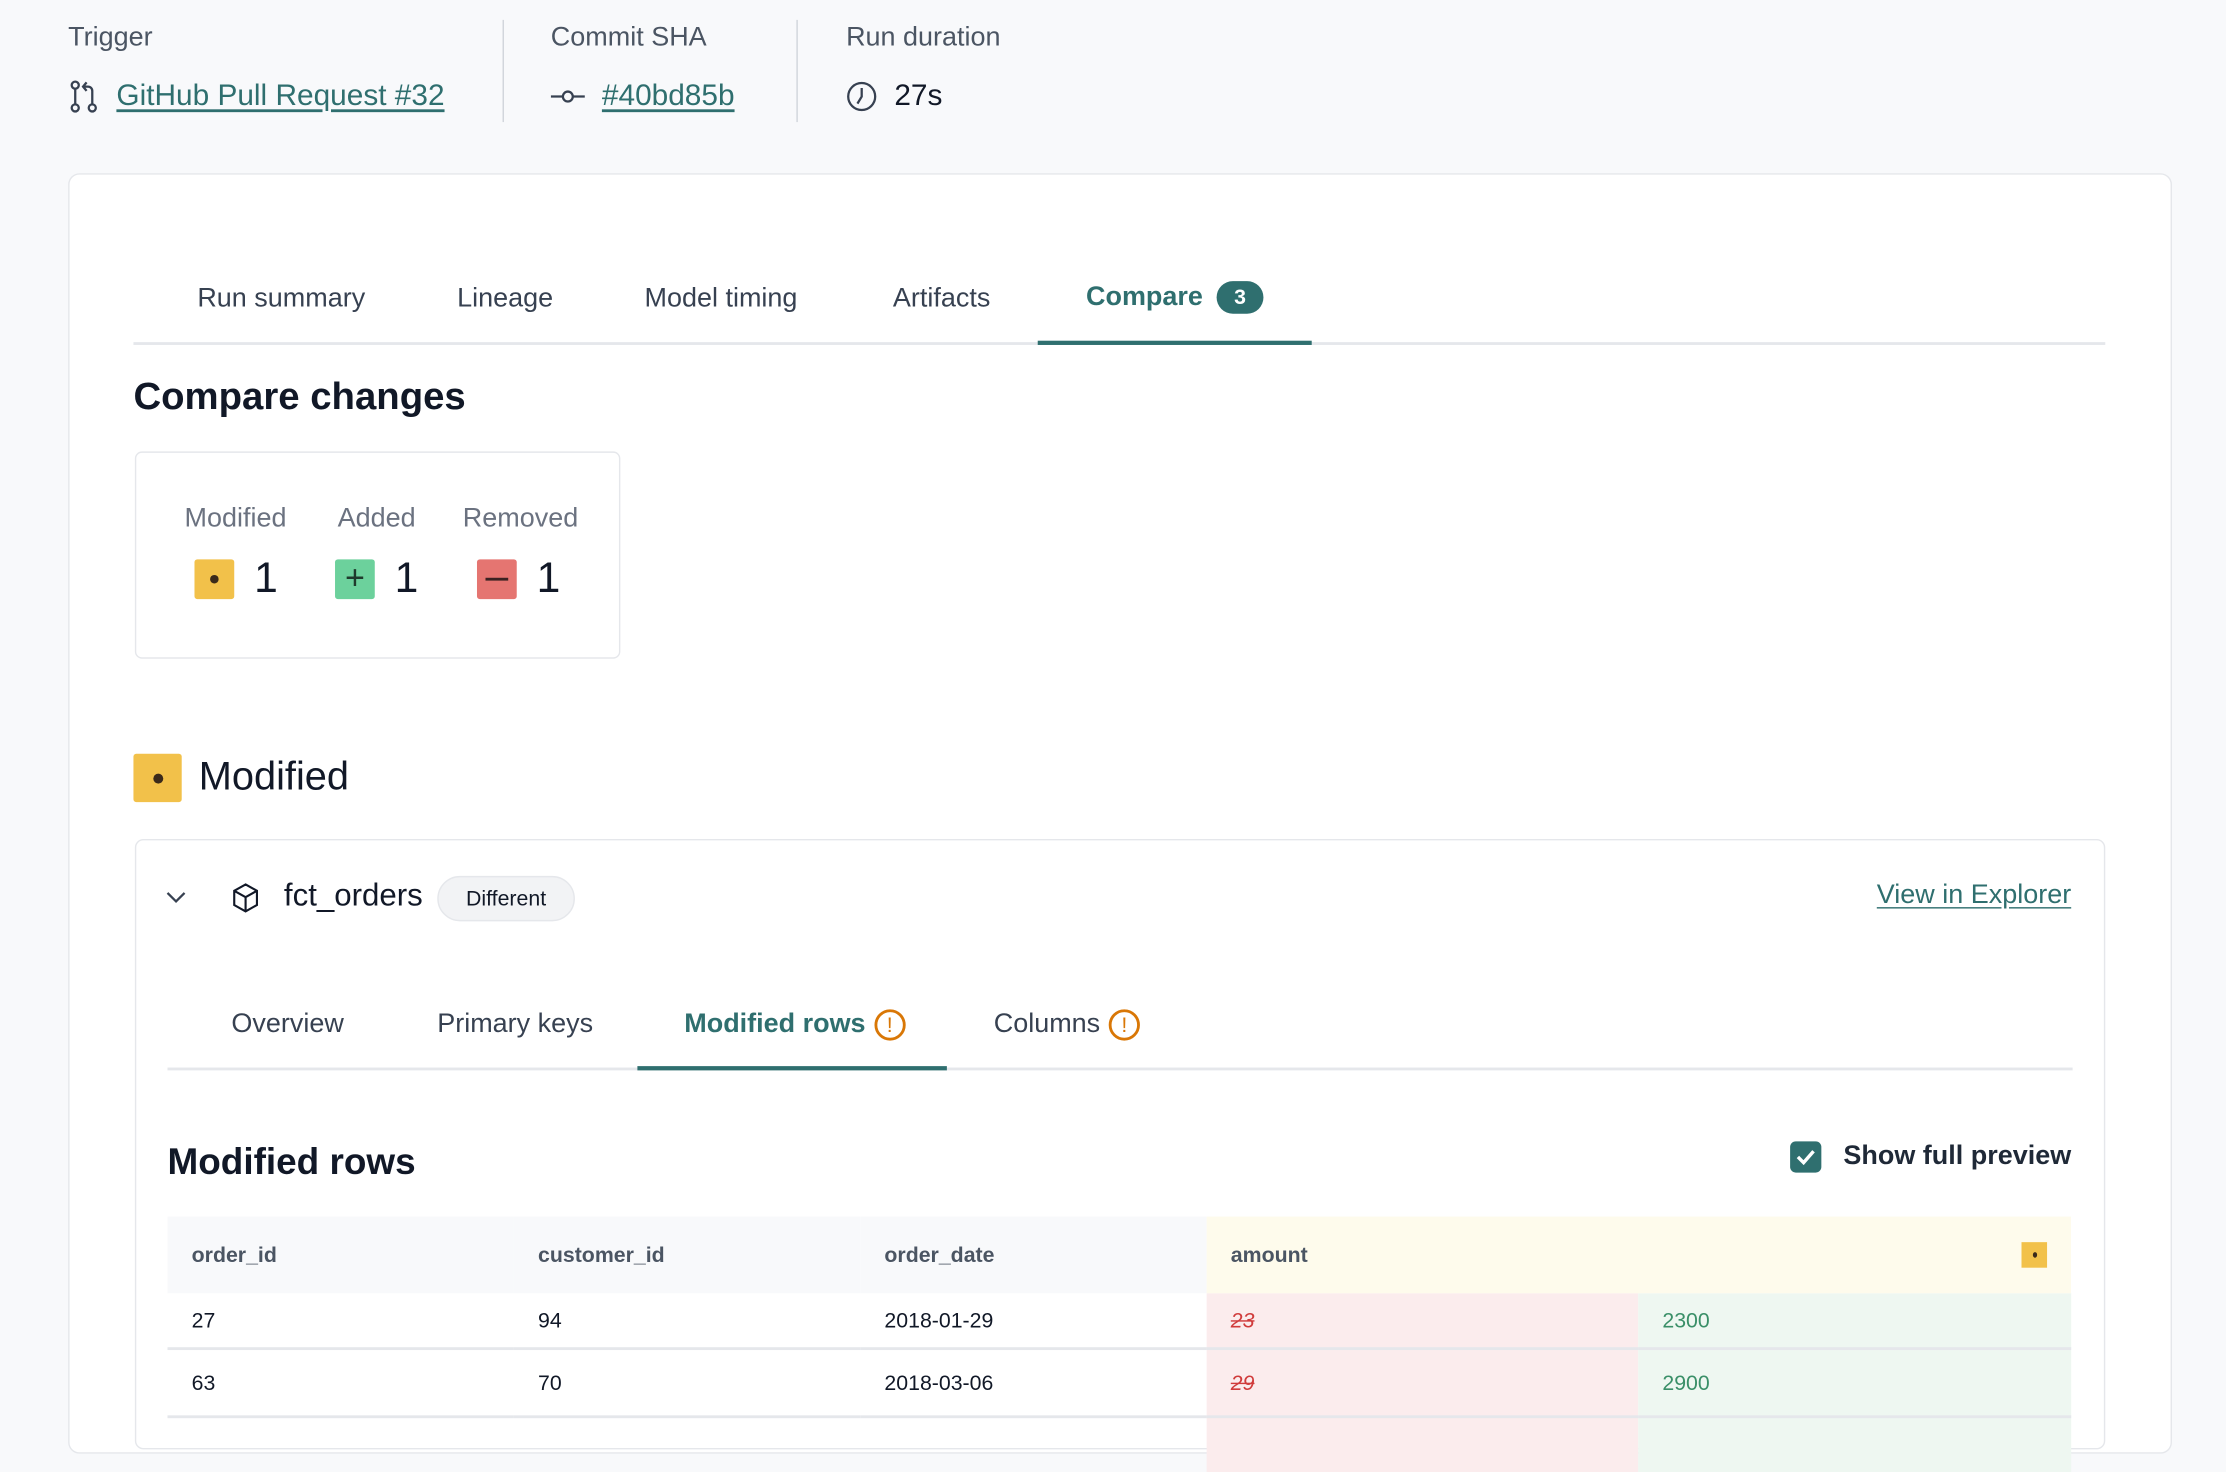 The height and width of the screenshot is (1472, 2226). Describe the element at coordinates (340, 1383) in the screenshot. I see `cell: 63` at that location.